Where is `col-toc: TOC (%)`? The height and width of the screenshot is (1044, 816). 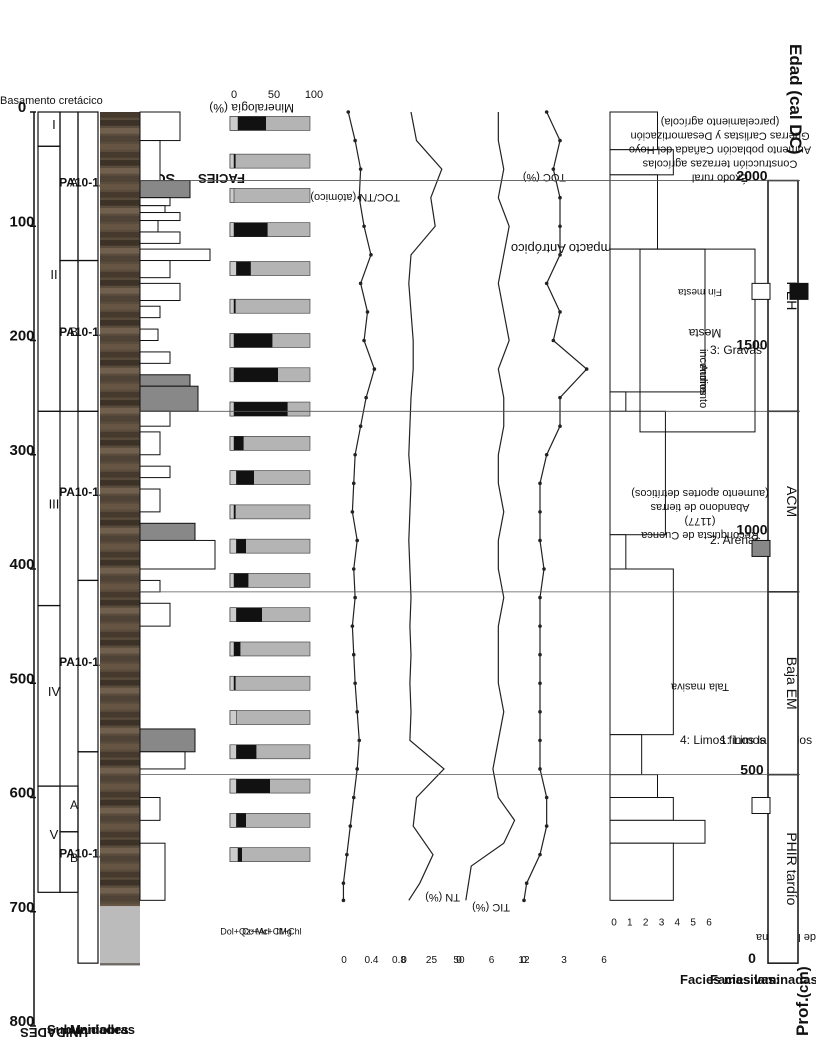
col-toc: TOC (%) is located at coordinates (544, 177).